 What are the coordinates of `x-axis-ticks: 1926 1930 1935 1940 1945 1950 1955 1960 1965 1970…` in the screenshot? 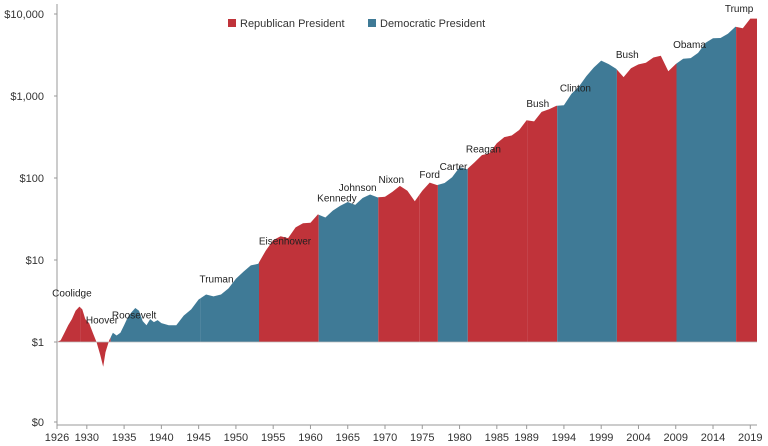 It's located at (404, 434).